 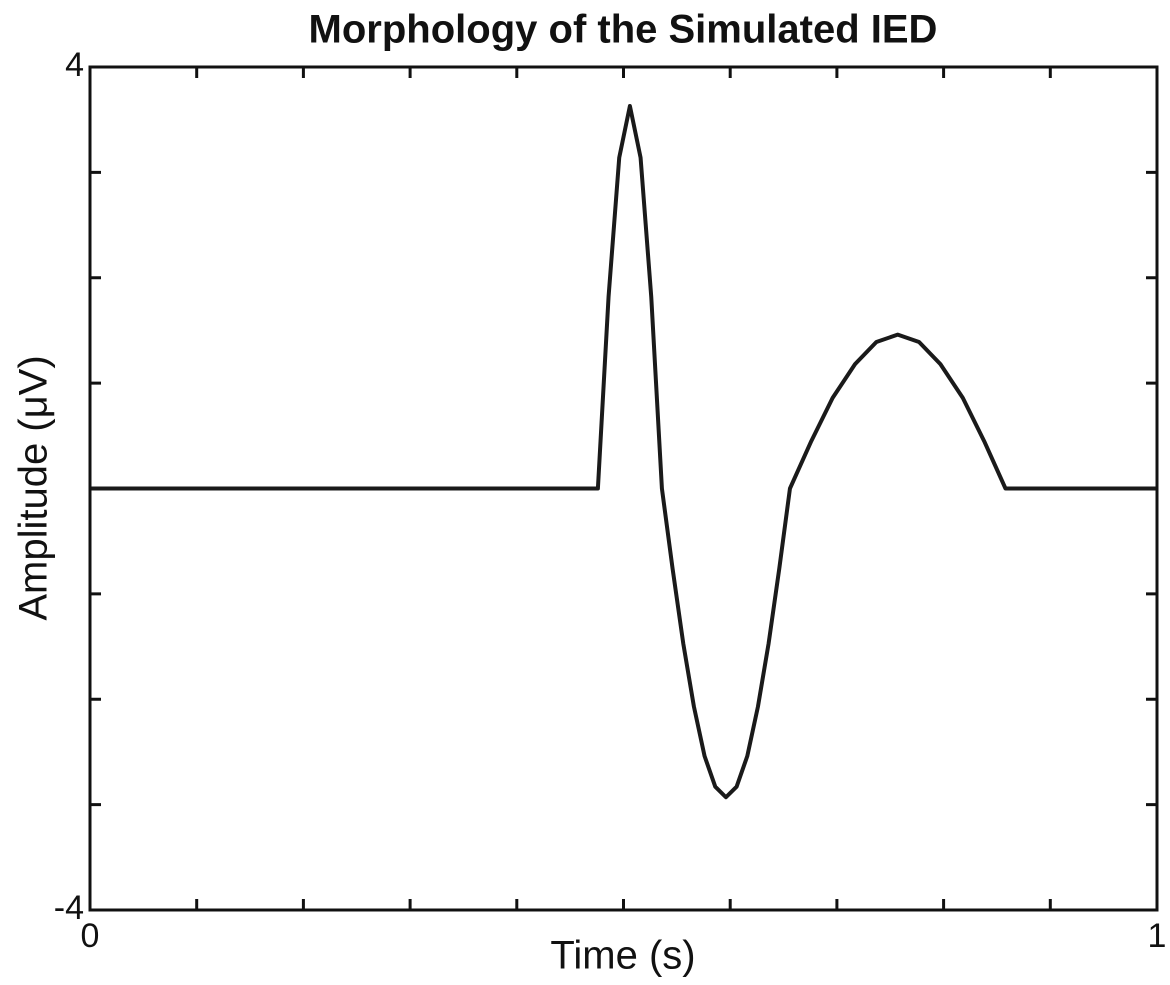 What do you see at coordinates (34, 487) in the screenshot?
I see `y-axis-label: Amplitude (μV)` at bounding box center [34, 487].